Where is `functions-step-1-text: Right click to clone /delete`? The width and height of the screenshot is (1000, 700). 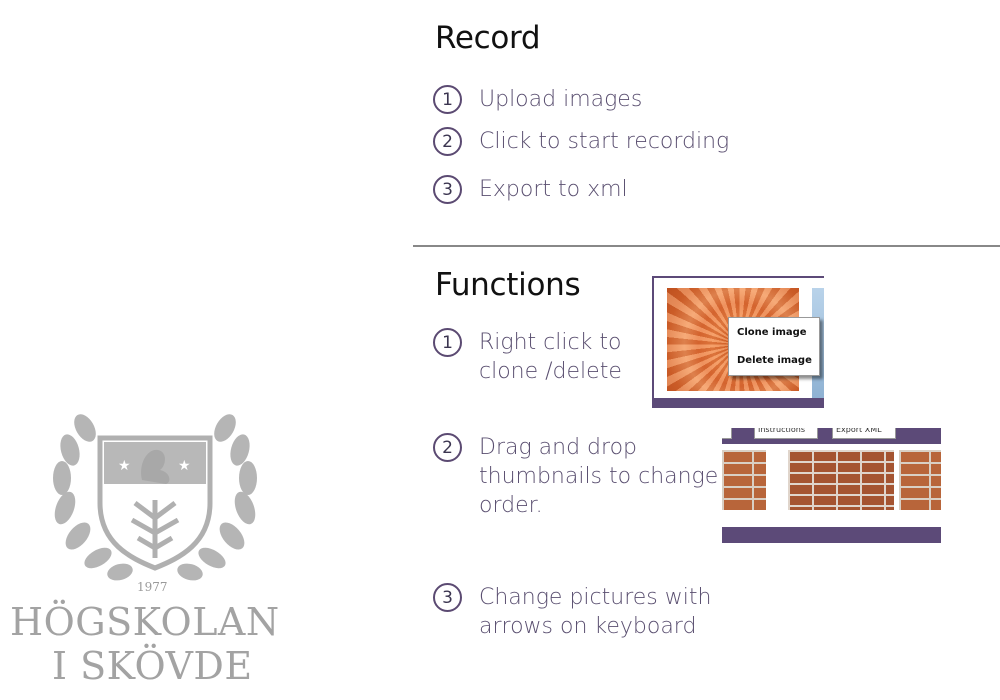 functions-step-1-text: Right click to clone /delete is located at coordinates (550, 357).